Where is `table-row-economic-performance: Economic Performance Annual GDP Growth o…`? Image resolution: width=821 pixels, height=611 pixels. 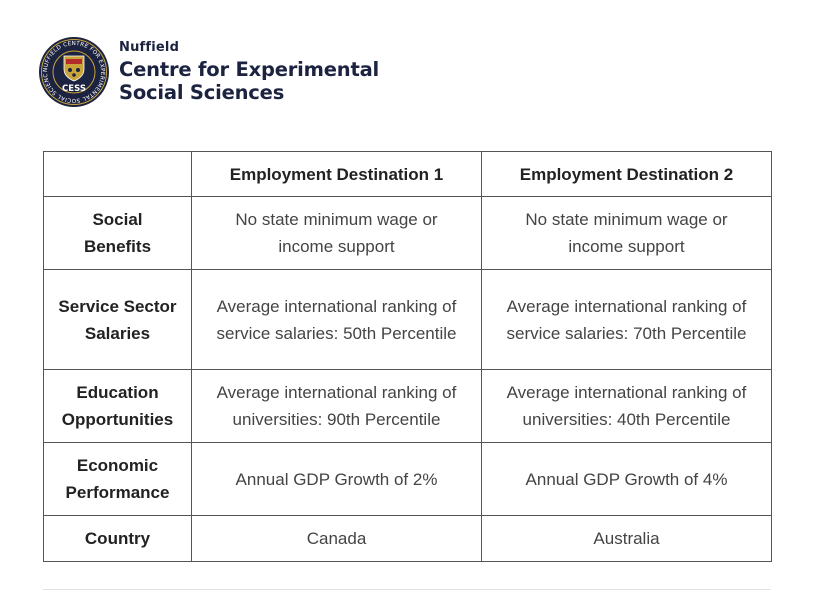 table-row-economic-performance: Economic Performance Annual GDP Growth o… is located at coordinates (407, 479).